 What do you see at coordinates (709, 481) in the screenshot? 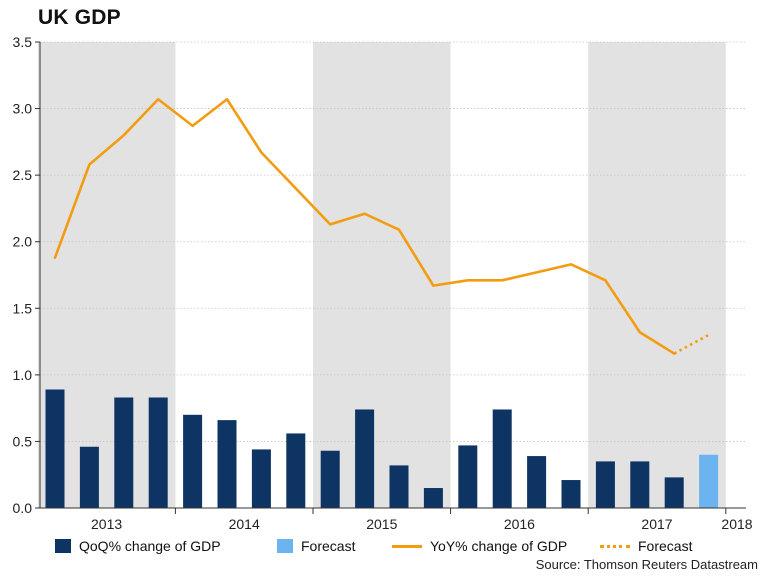
I see `forecast-bar-2017Q4` at bounding box center [709, 481].